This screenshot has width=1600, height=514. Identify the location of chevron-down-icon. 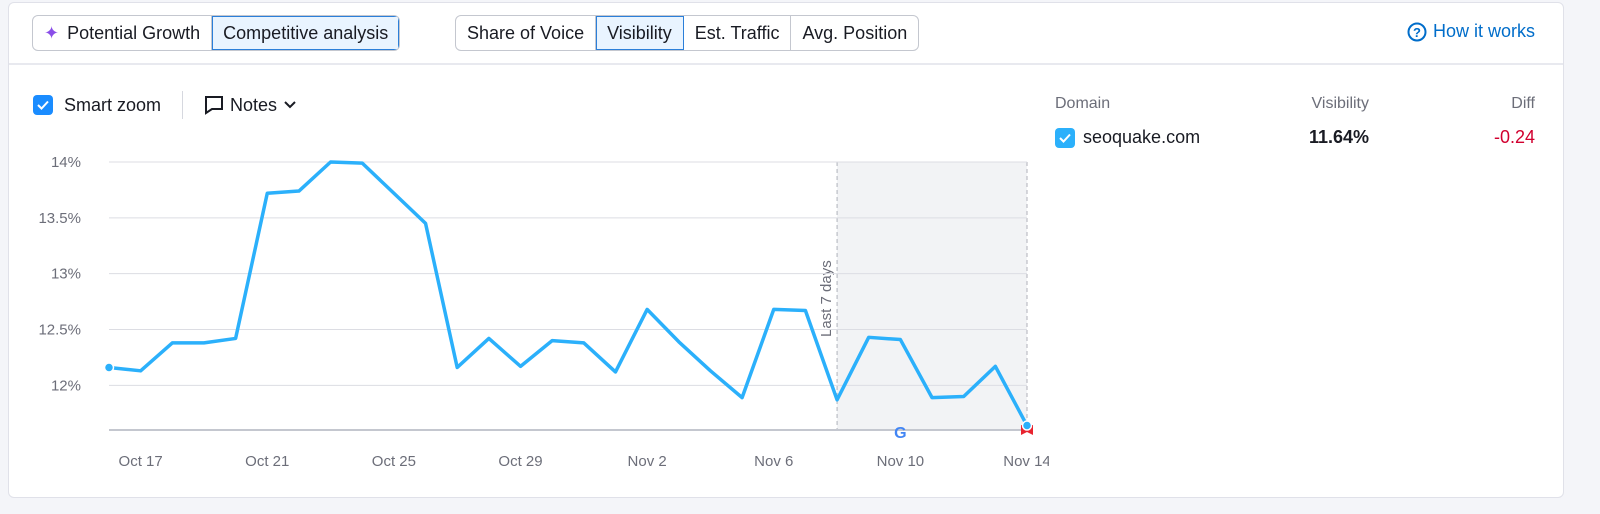
(290, 105).